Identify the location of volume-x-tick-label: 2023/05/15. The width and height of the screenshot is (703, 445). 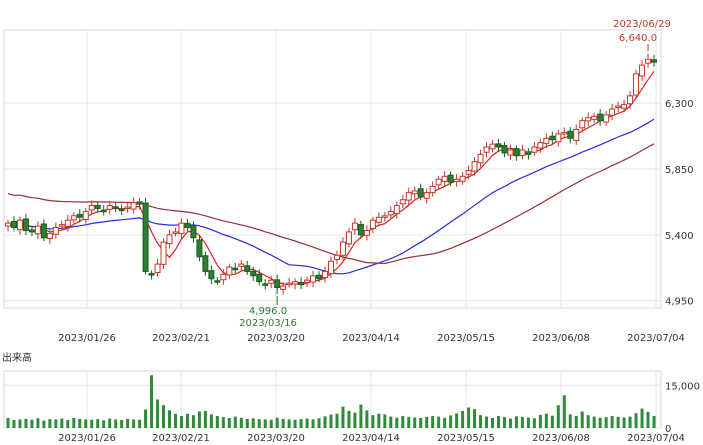
(466, 438).